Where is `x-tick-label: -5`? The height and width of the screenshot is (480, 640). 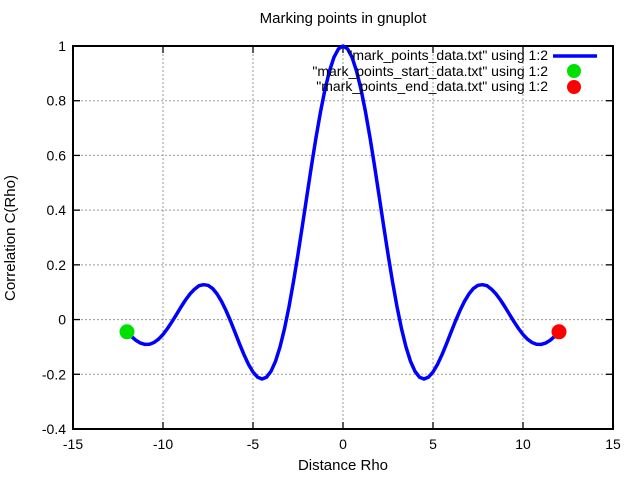
x-tick-label: -5 is located at coordinates (253, 444).